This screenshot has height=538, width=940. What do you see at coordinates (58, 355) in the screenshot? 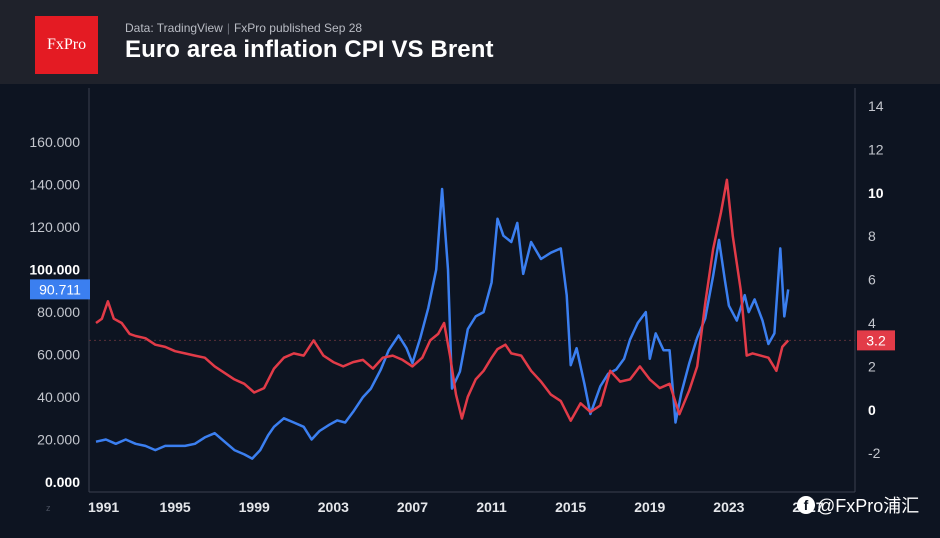
I see `left-axis-tick-label: 60.000` at bounding box center [58, 355].